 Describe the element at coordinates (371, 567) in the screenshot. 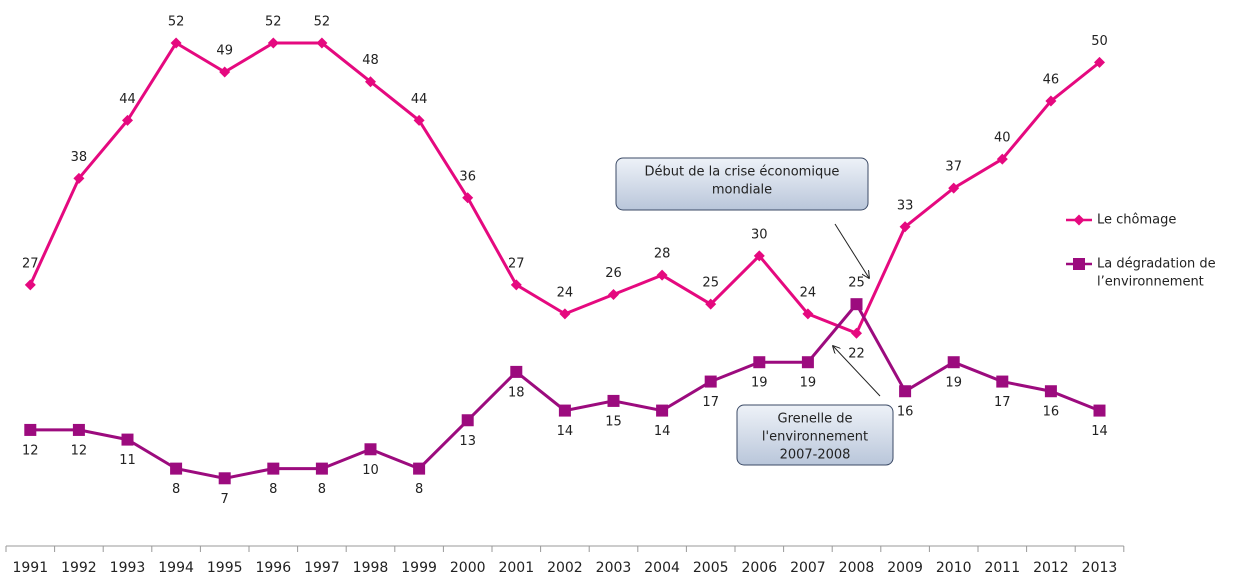

I see `x-tick-label: 1998` at that location.